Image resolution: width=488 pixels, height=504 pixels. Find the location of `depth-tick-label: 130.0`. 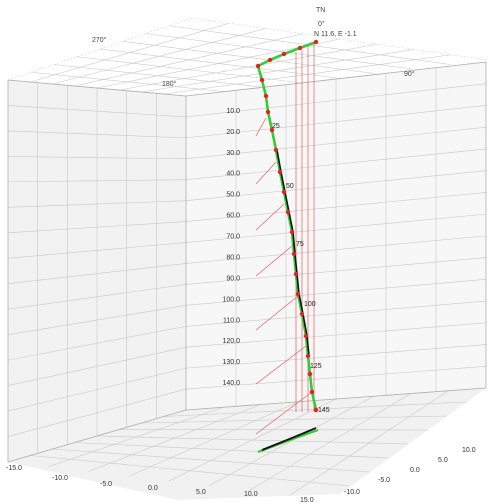

depth-tick-label: 130.0 is located at coordinates (231, 362).